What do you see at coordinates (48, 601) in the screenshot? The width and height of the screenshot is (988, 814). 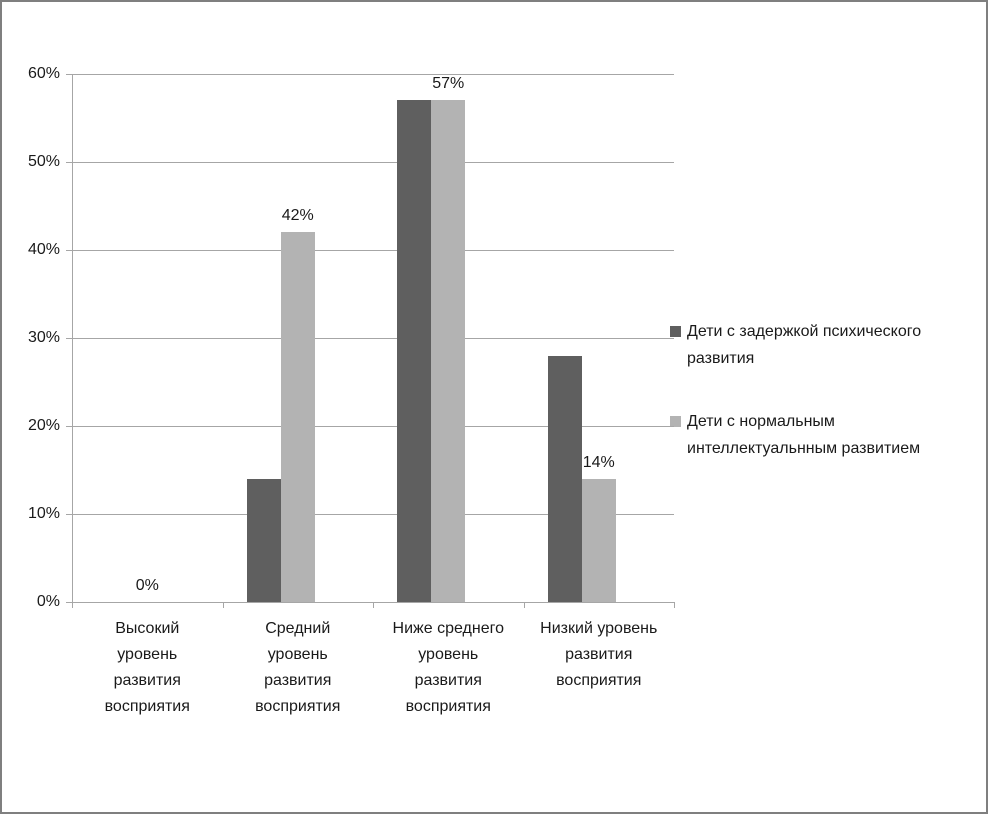 I see `y-tick-label: 0%` at bounding box center [48, 601].